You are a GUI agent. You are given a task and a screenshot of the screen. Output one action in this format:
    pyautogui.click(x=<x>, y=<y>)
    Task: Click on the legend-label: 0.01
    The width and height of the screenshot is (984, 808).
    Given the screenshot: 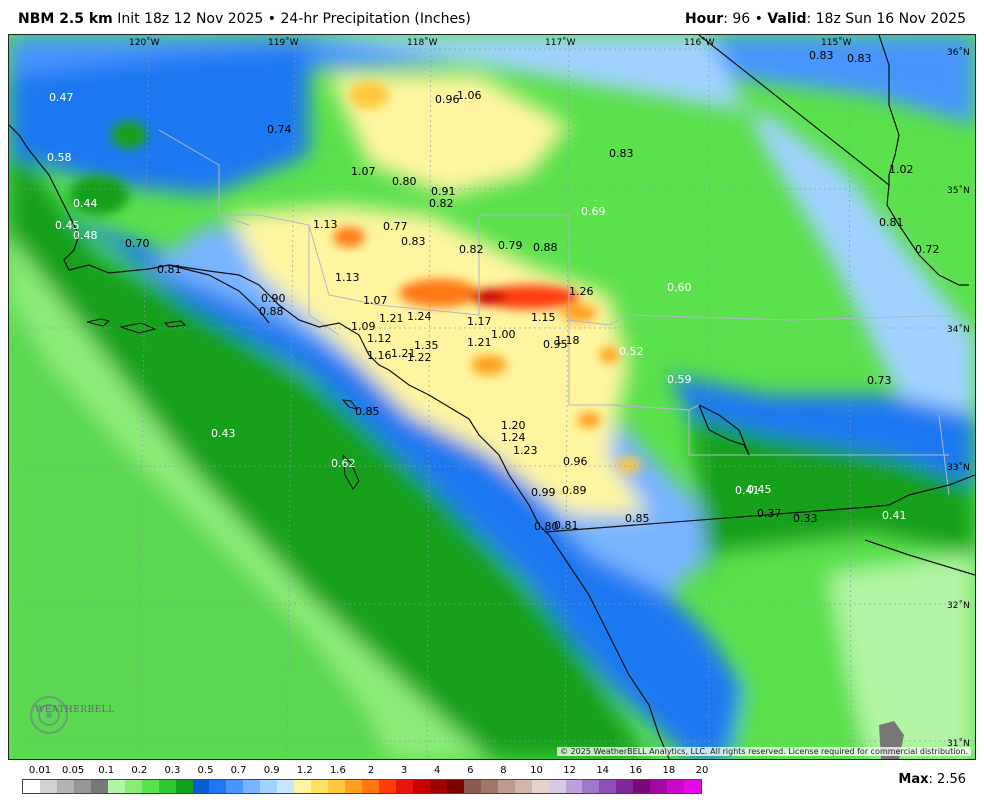 What is the action you would take?
    pyautogui.click(x=40, y=770)
    